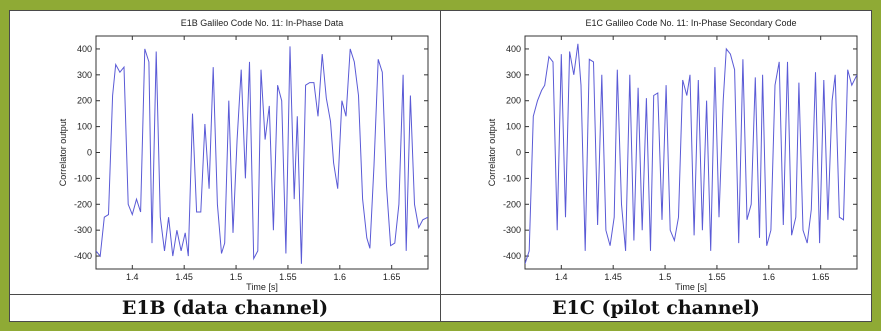 This screenshot has height=331, width=881. Describe the element at coordinates (225, 307) in the screenshot. I see `caption-e1b: E1B (data channel)` at that location.